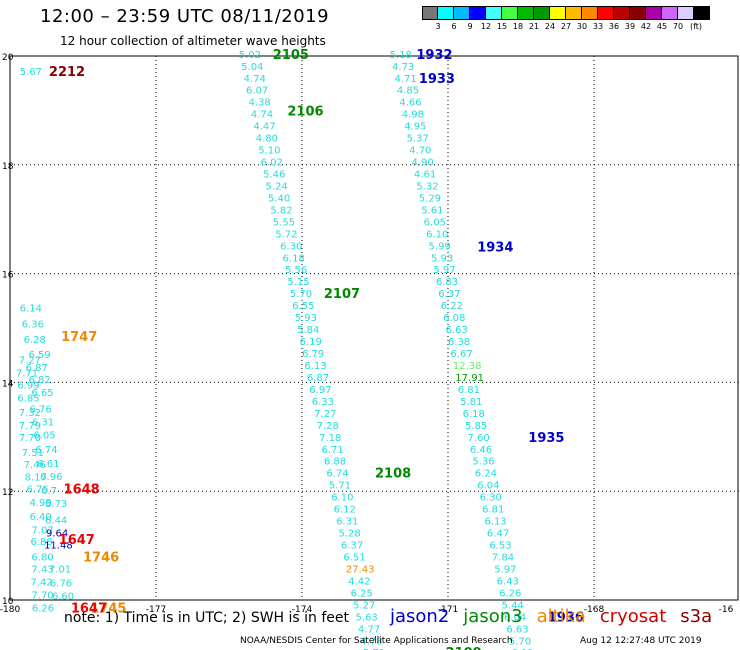 The image size is (740, 650). Describe the element at coordinates (264, 127) in the screenshot. I see `wave-height-value: 4.47` at that location.